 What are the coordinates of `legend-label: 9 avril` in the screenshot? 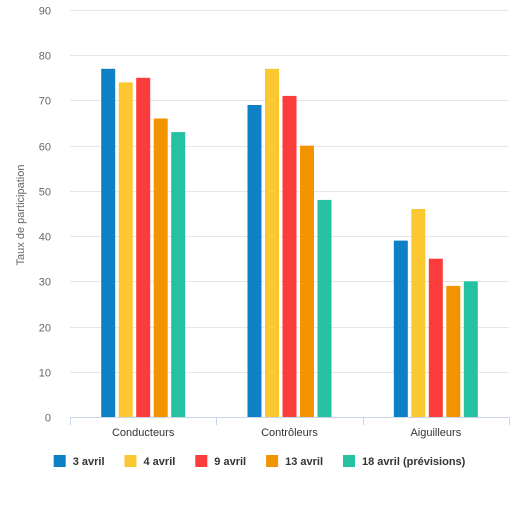 It's located at (230, 462).